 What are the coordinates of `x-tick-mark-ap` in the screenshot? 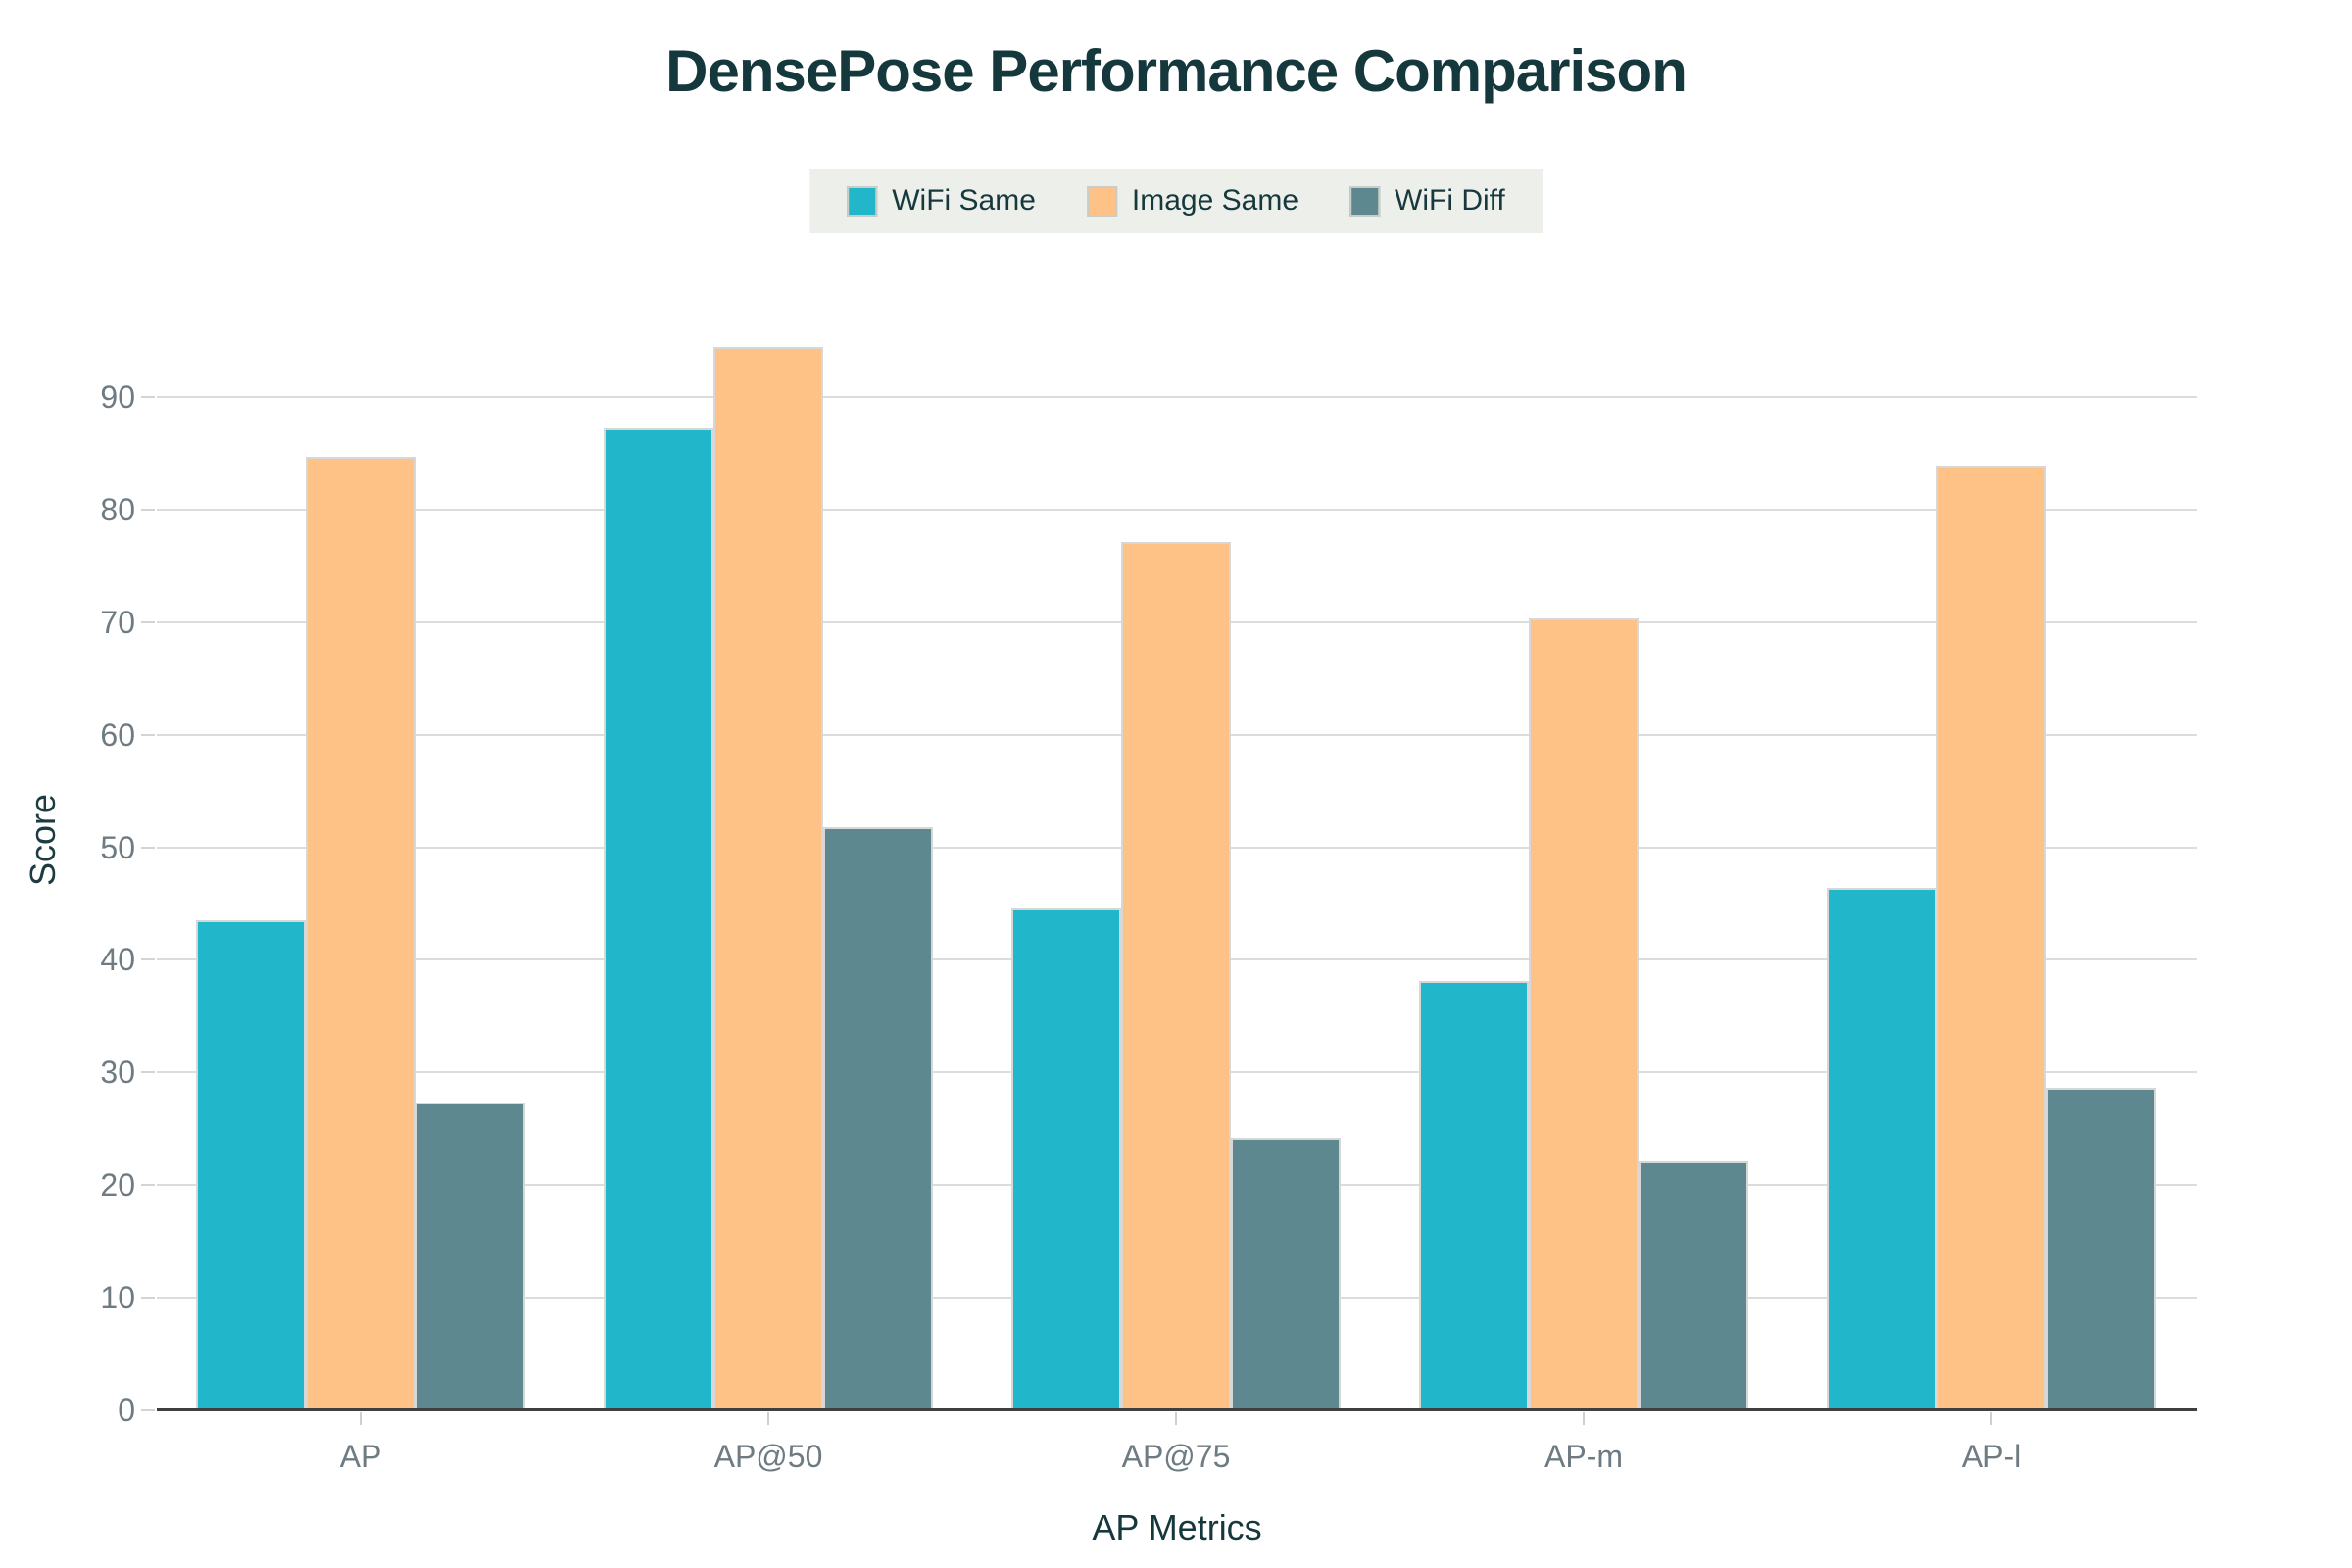 It's located at (361, 1418).